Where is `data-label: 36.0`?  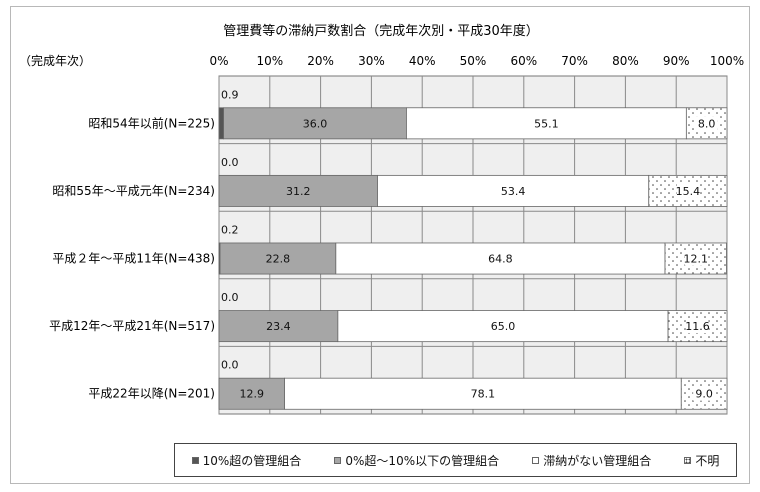
data-label: 36.0 is located at coordinates (315, 123).